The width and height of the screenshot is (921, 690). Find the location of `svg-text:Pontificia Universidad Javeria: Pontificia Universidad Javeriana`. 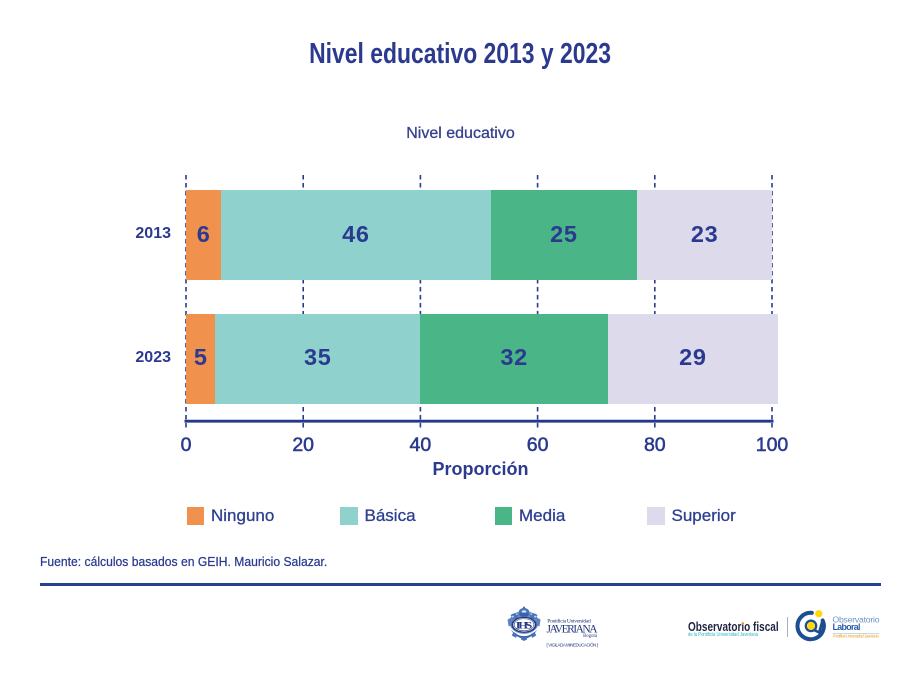

svg-text:Pontificia Universidad Javeria: Pontificia Universidad Javeriana is located at coordinates (856, 635).